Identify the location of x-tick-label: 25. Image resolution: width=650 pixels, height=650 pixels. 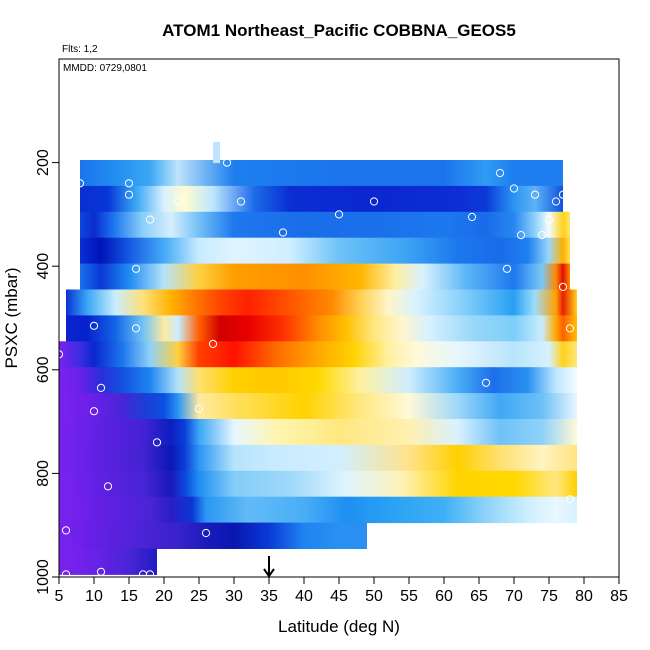
(199, 596).